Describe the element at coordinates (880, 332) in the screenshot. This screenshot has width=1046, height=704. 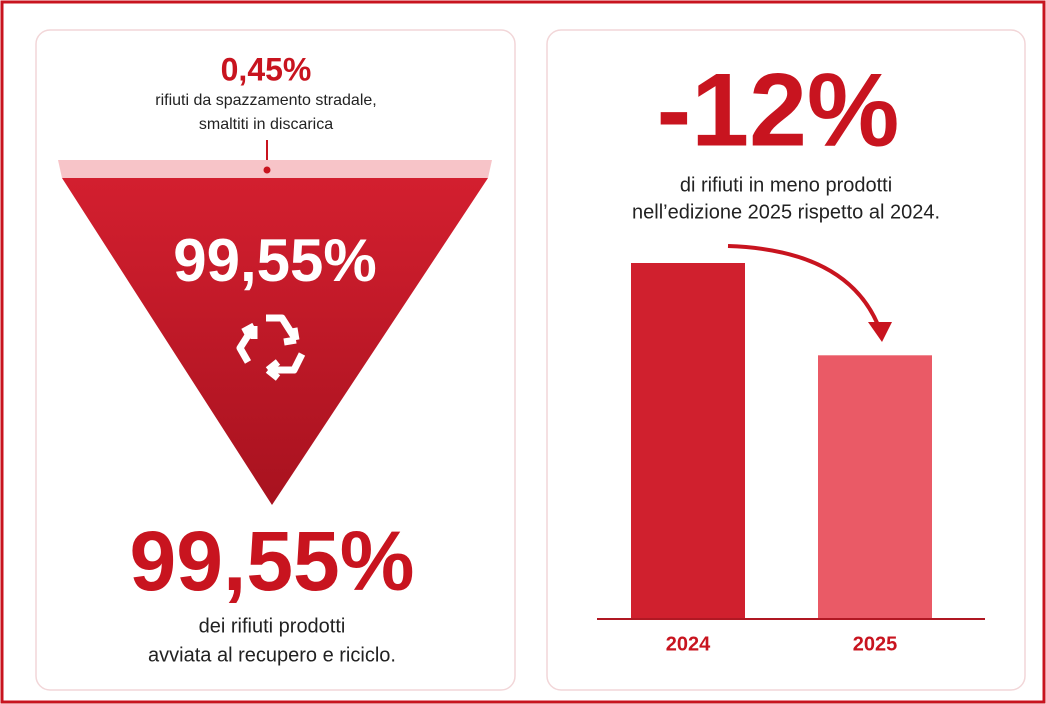
I see `arrow-head` at that location.